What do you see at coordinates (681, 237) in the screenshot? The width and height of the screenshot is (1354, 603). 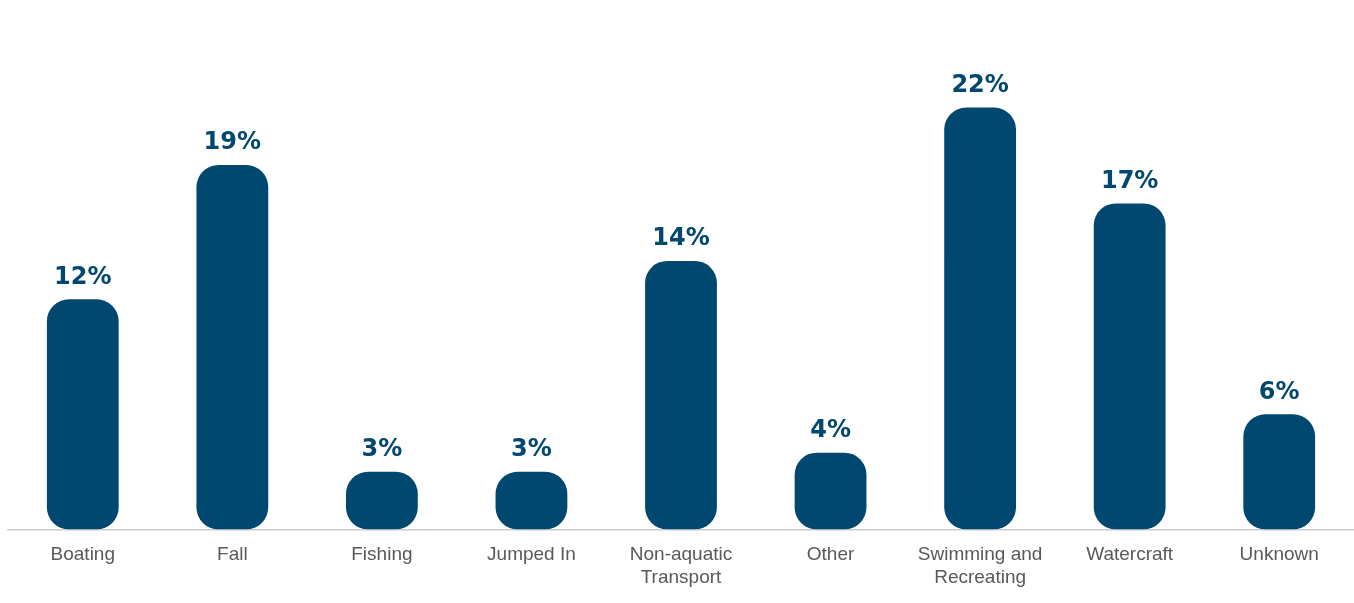 I see `data-label: 14%` at bounding box center [681, 237].